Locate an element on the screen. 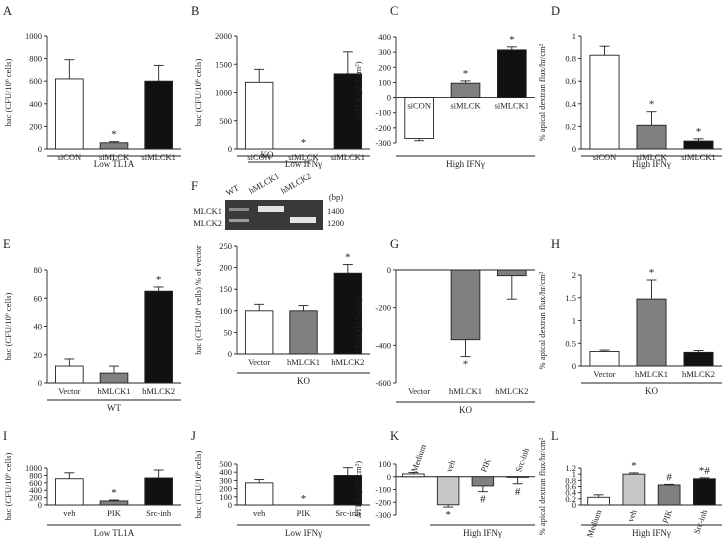 The image size is (728, 541). panel-label-a: A is located at coordinates (7, 11).